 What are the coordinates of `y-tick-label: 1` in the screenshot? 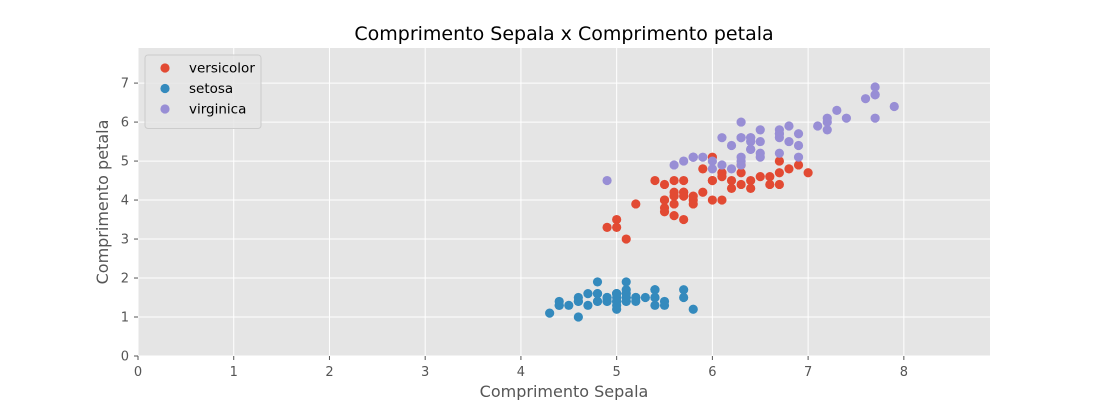 It's located at (125, 318).